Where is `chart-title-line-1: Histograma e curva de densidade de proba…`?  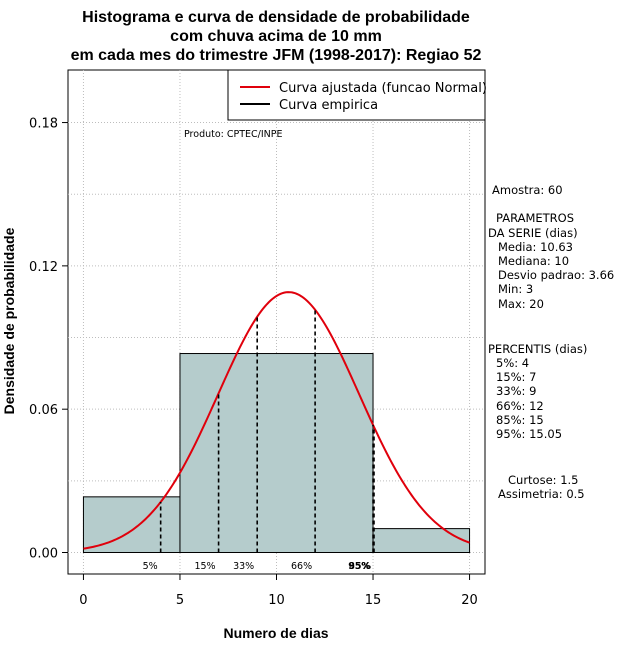
chart-title-line-1: Histograma e curva de densidade de proba… is located at coordinates (276, 17).